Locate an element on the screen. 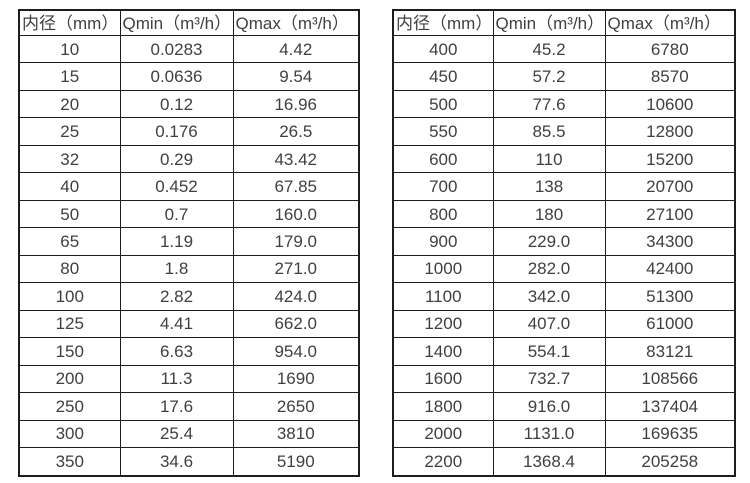 The width and height of the screenshot is (750, 483). column-header: Qmax（m³/h） is located at coordinates (296, 22).